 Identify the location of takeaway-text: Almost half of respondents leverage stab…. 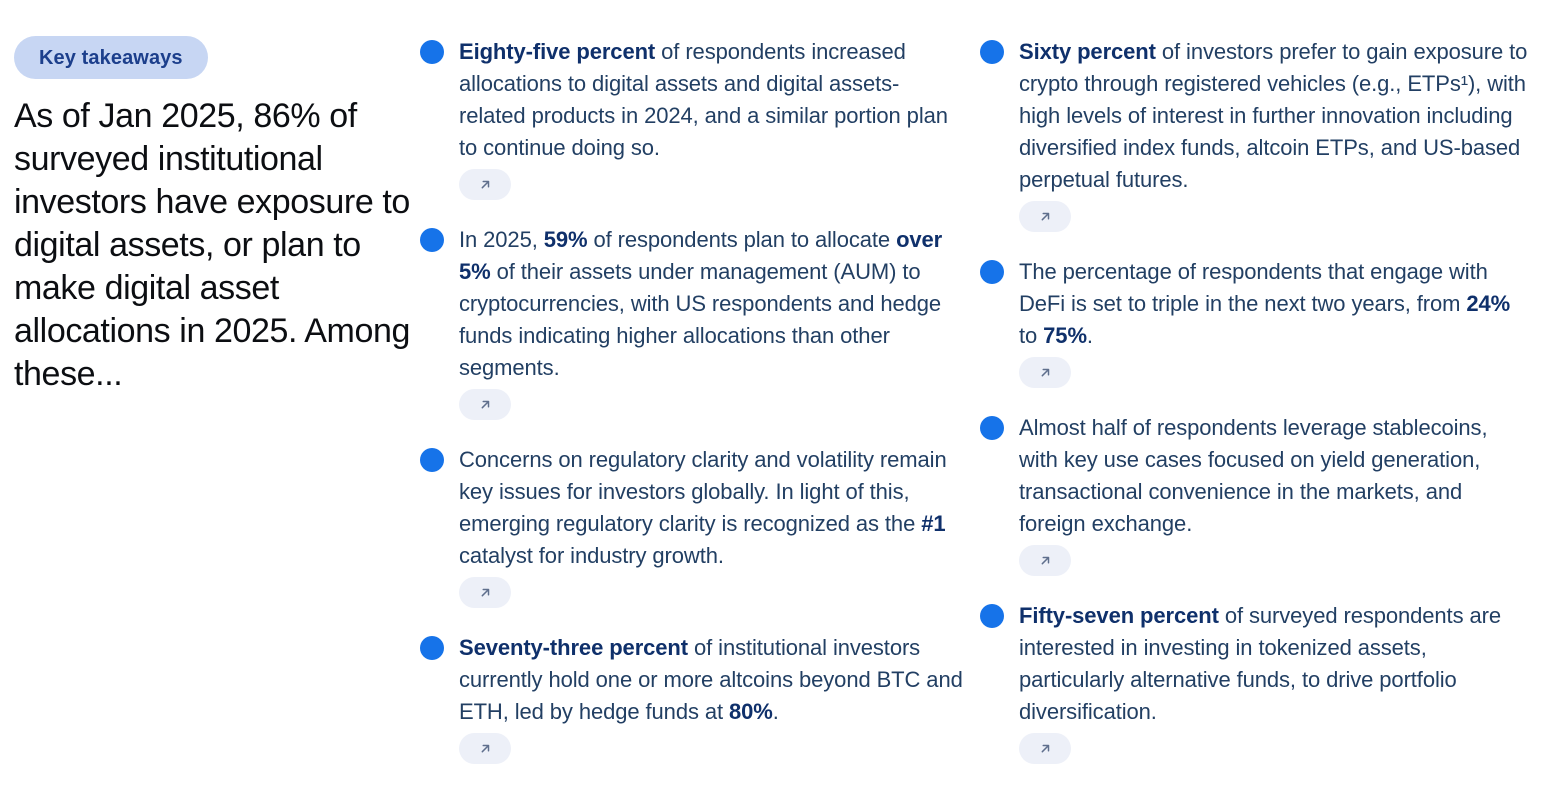
(1253, 475).